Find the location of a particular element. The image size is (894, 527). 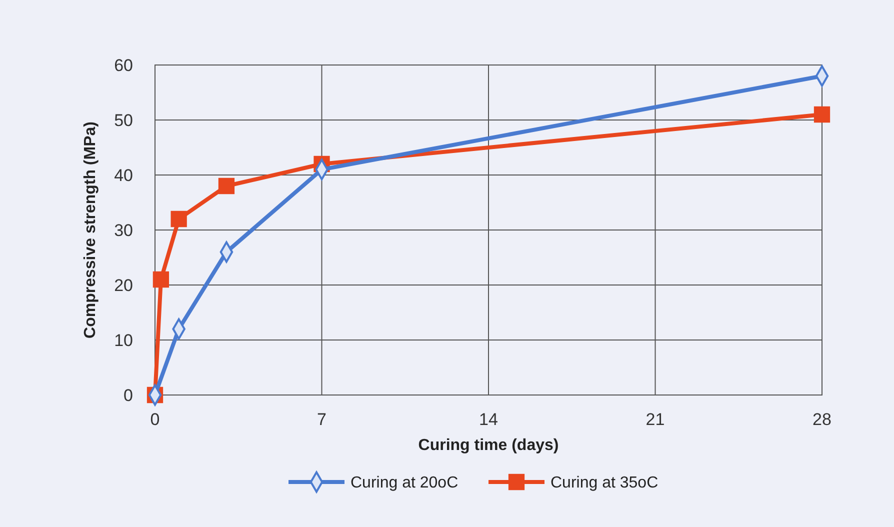

y-tick-label: 0 is located at coordinates (128, 395).